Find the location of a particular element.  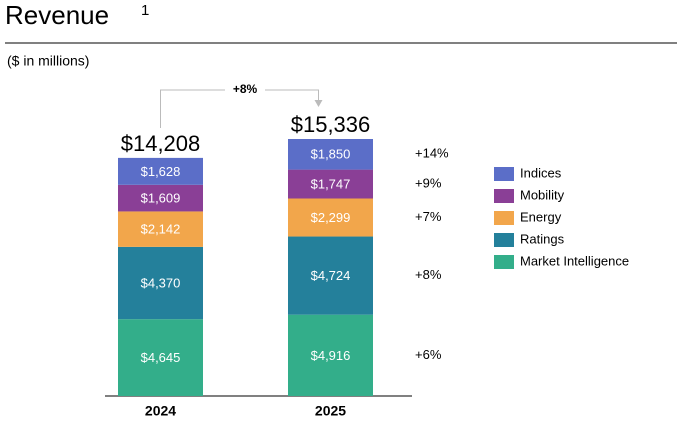

x-tick-label: 2025 is located at coordinates (330, 411).